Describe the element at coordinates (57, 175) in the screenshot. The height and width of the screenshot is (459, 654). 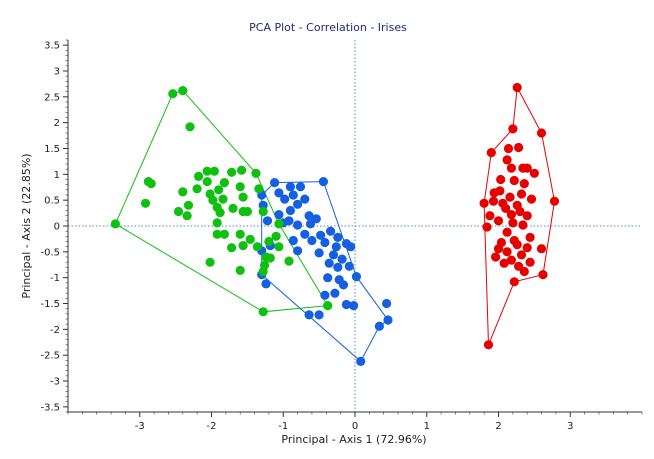
I see `y-tick-label-5: 1` at that location.